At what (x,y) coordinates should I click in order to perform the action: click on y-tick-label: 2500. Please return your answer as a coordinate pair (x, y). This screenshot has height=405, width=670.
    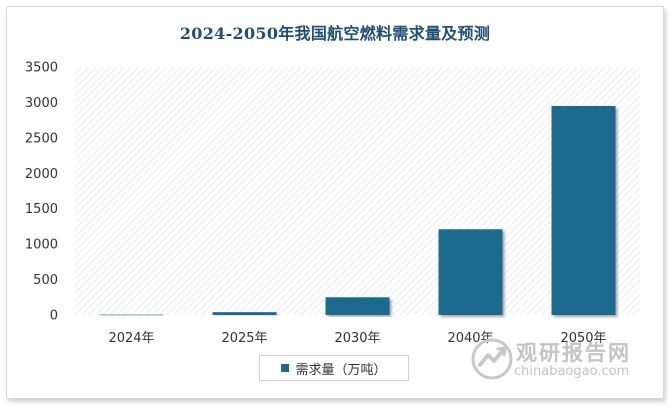
    Looking at the image, I should click on (41, 138).